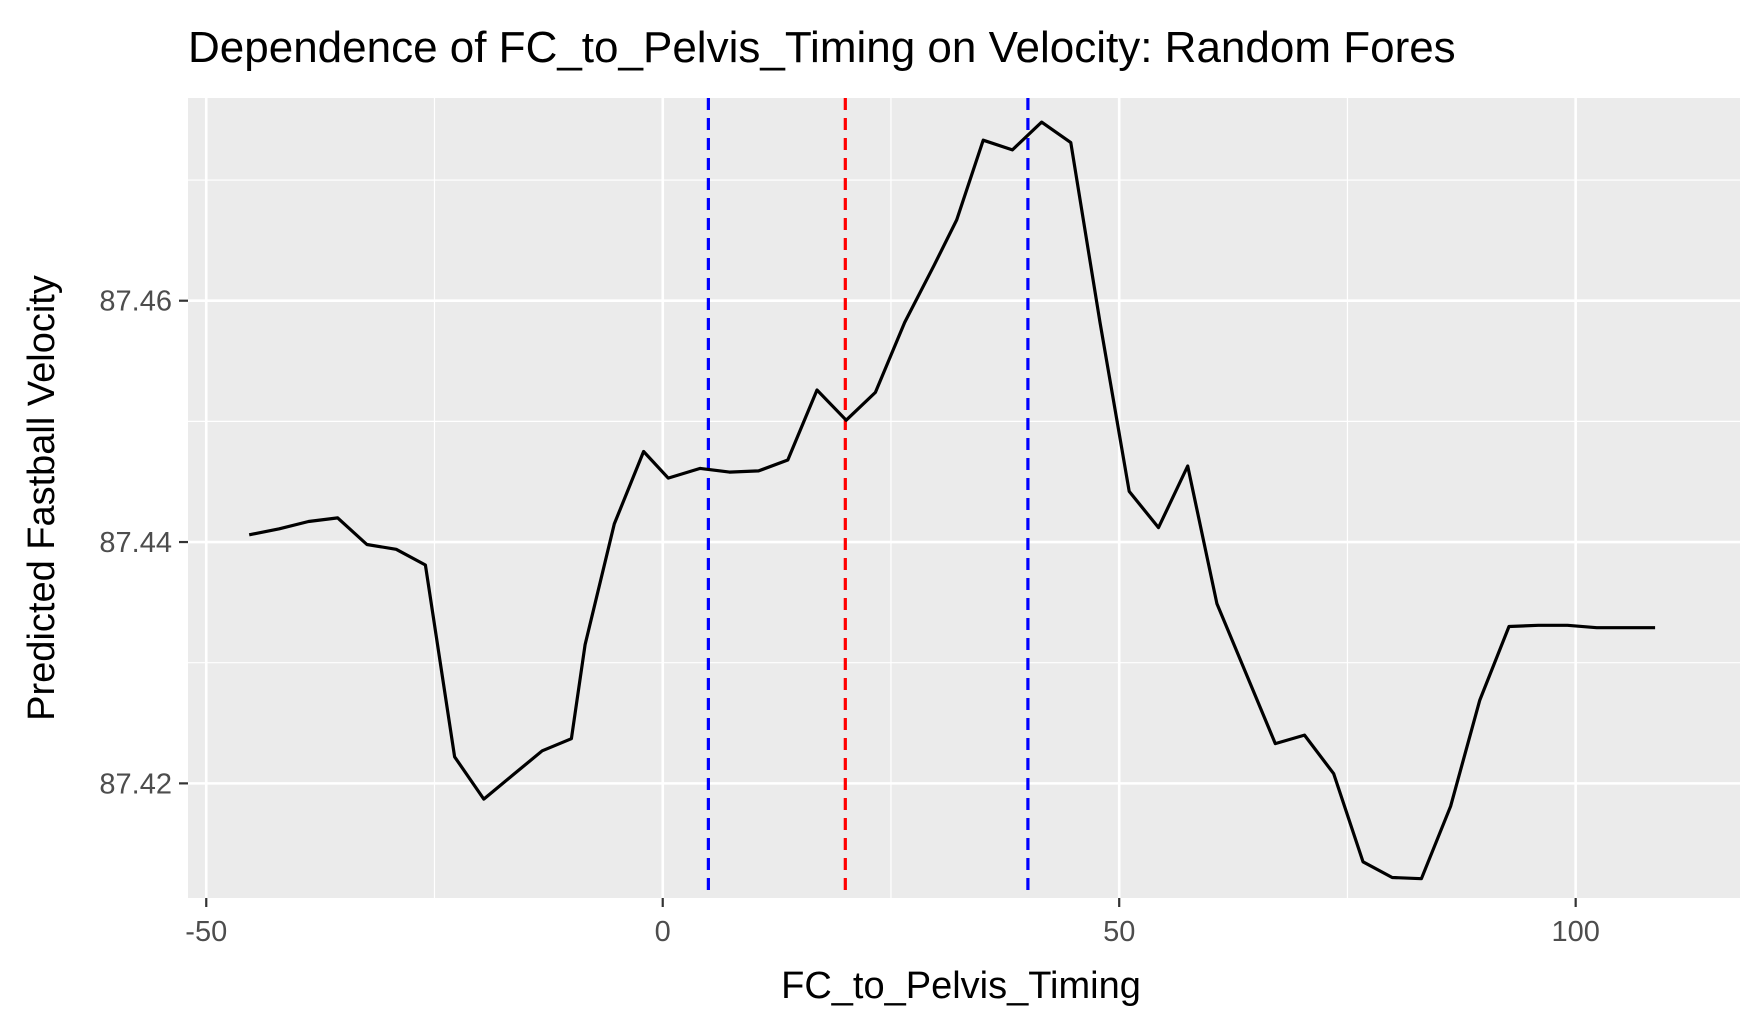  I want to click on reference-lines, so click(868, 498).